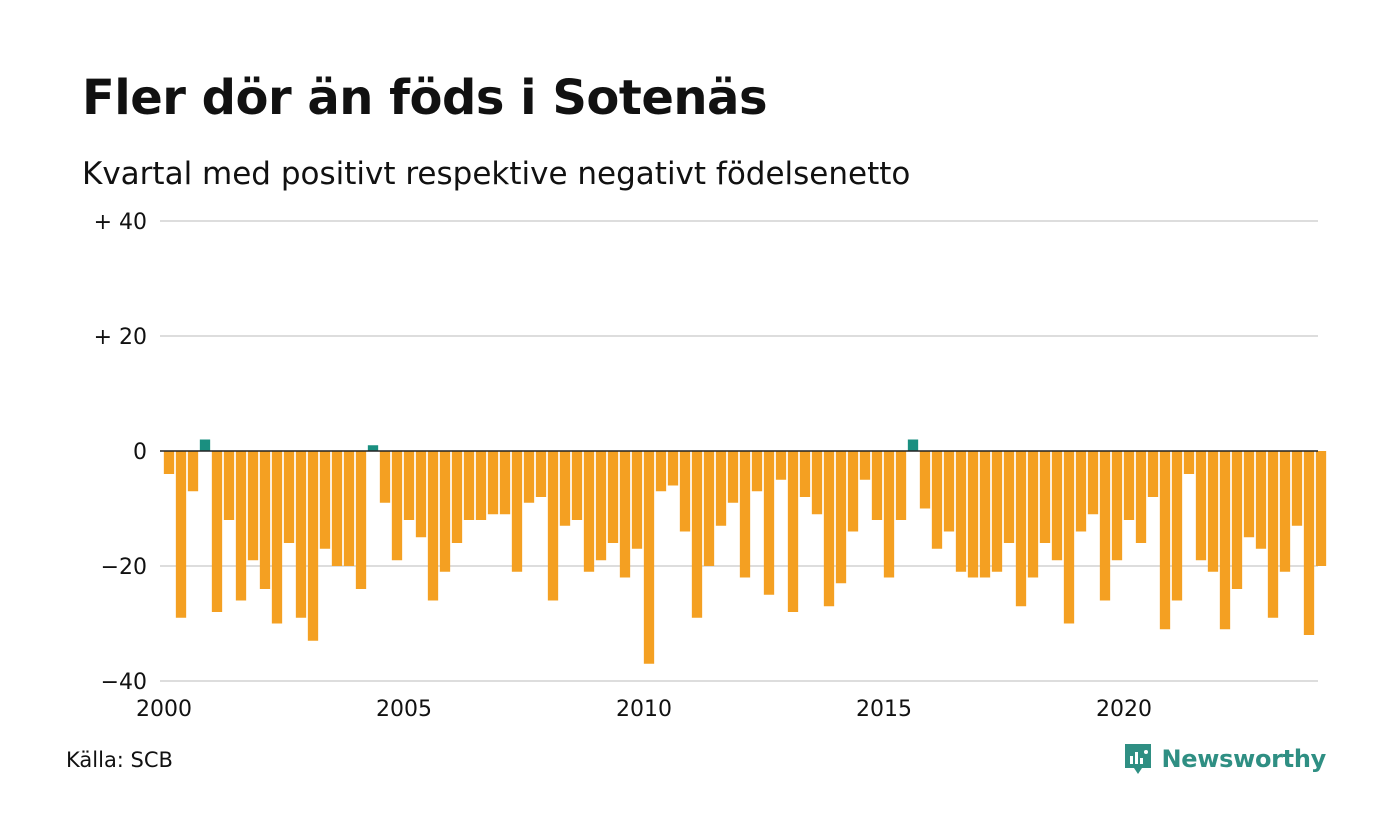 Image resolution: width=1400 pixels, height=840 pixels. What do you see at coordinates (884, 709) in the screenshot?
I see `x-tick-label: 2015` at bounding box center [884, 709].